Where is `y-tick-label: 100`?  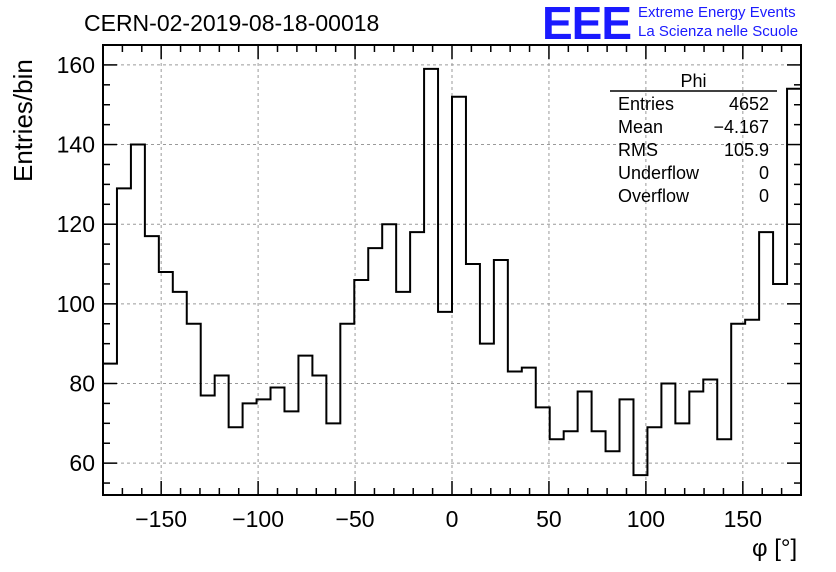 y-tick-label: 100 is located at coordinates (76, 304).